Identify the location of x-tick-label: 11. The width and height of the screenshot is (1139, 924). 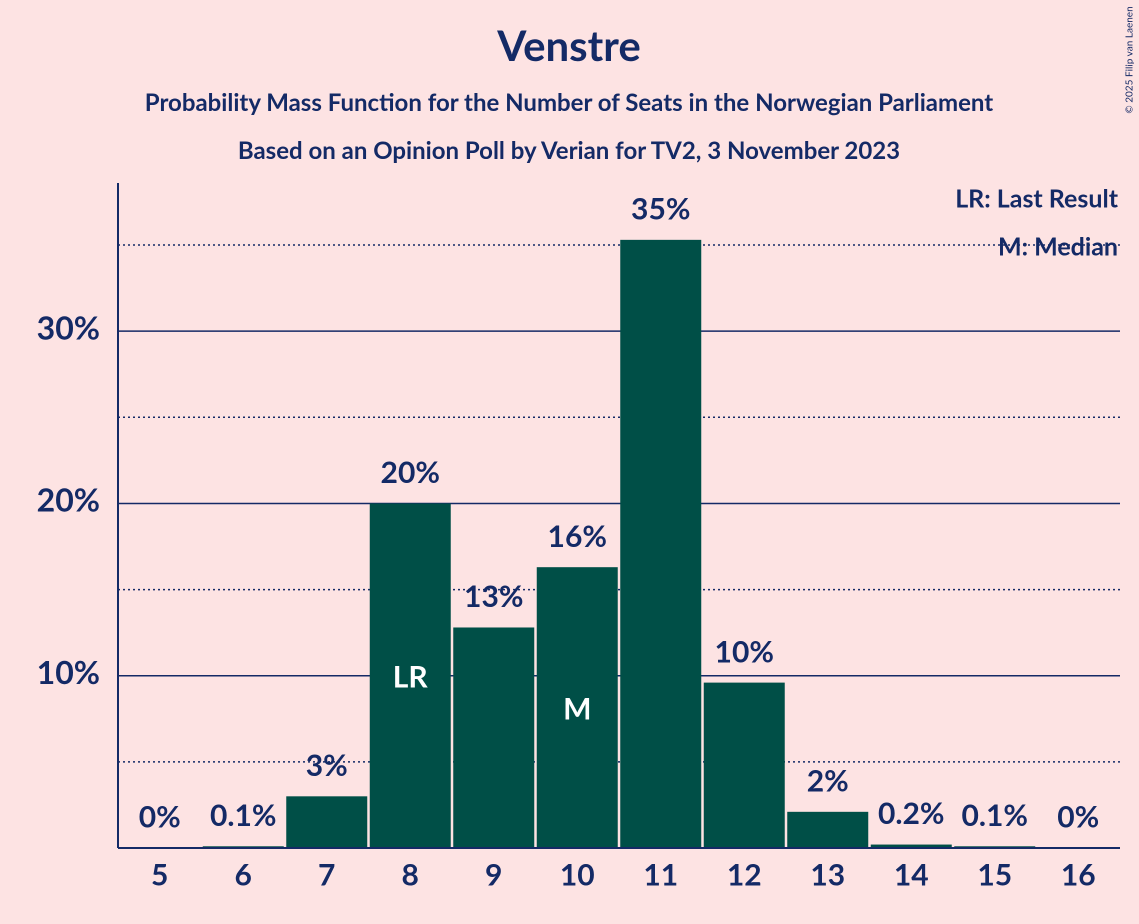
(660, 875).